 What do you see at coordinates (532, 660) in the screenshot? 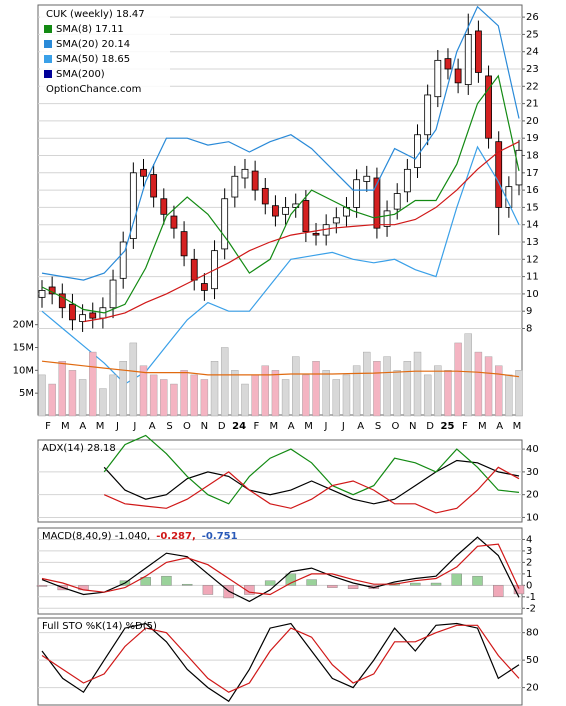
I see `y-tick-label: 50` at bounding box center [532, 660].